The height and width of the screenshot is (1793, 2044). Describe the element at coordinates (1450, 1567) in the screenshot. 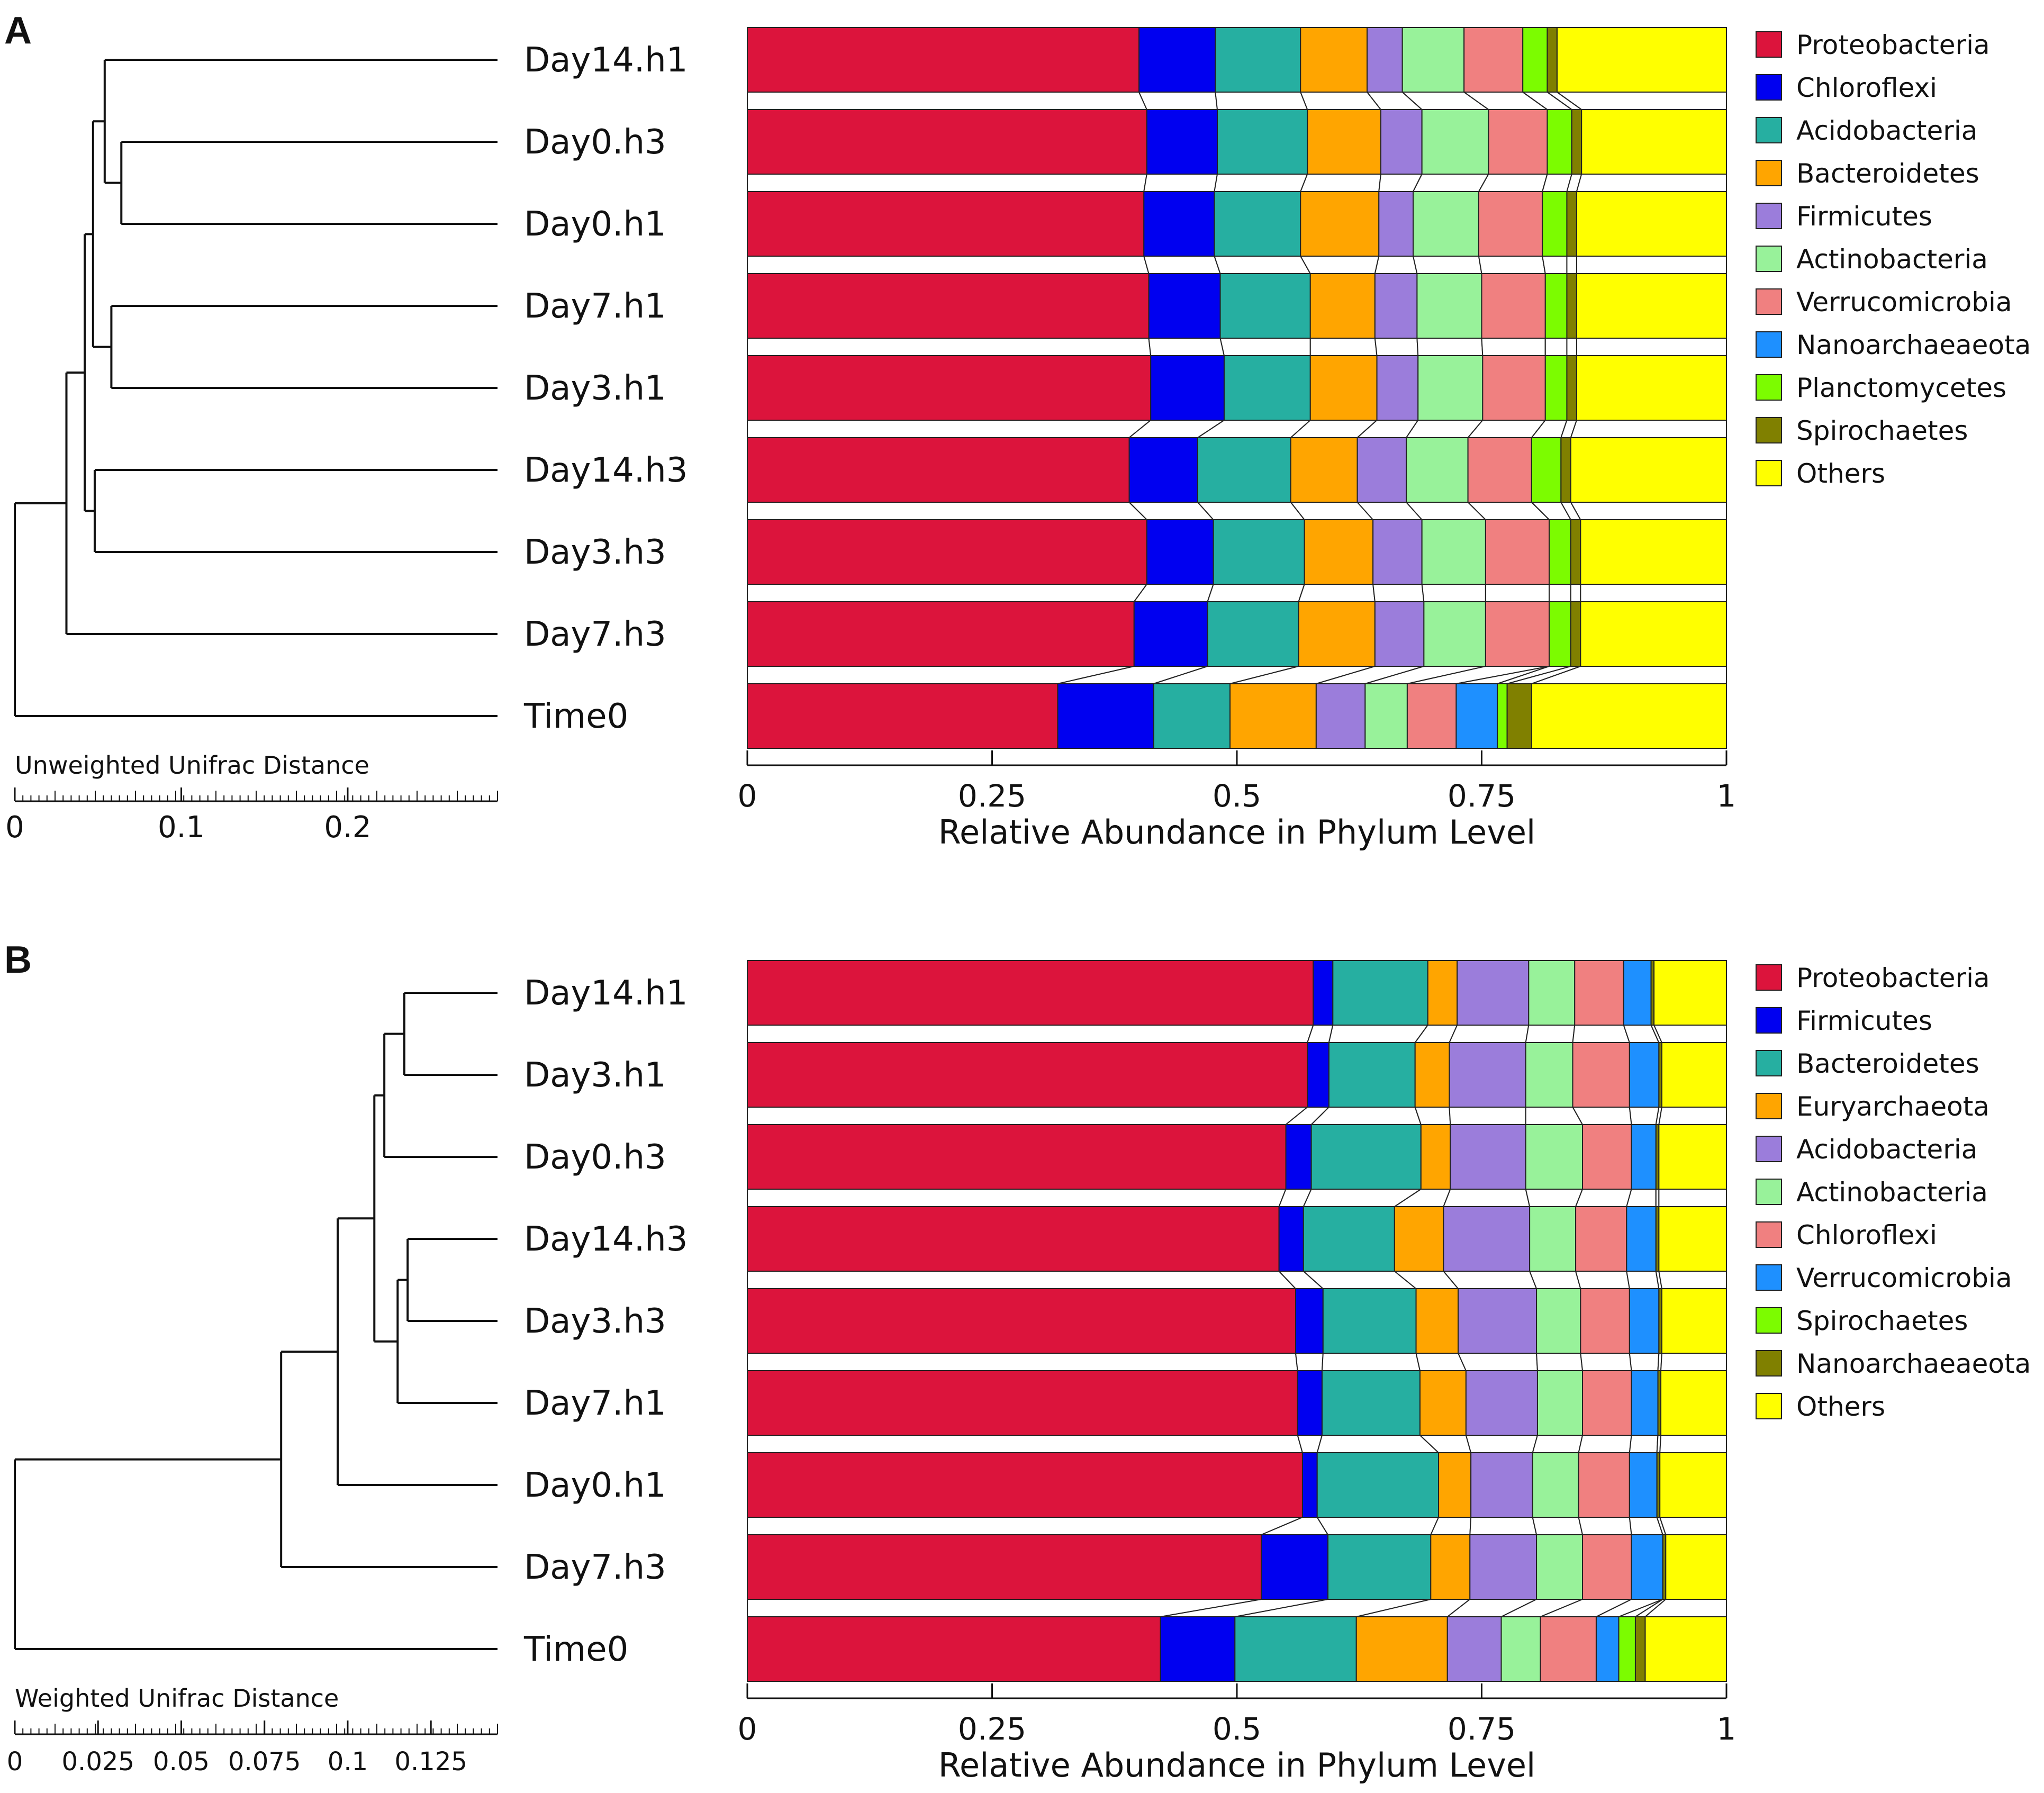

I see `bar-segment-day7-h3-euryarchaeota` at that location.